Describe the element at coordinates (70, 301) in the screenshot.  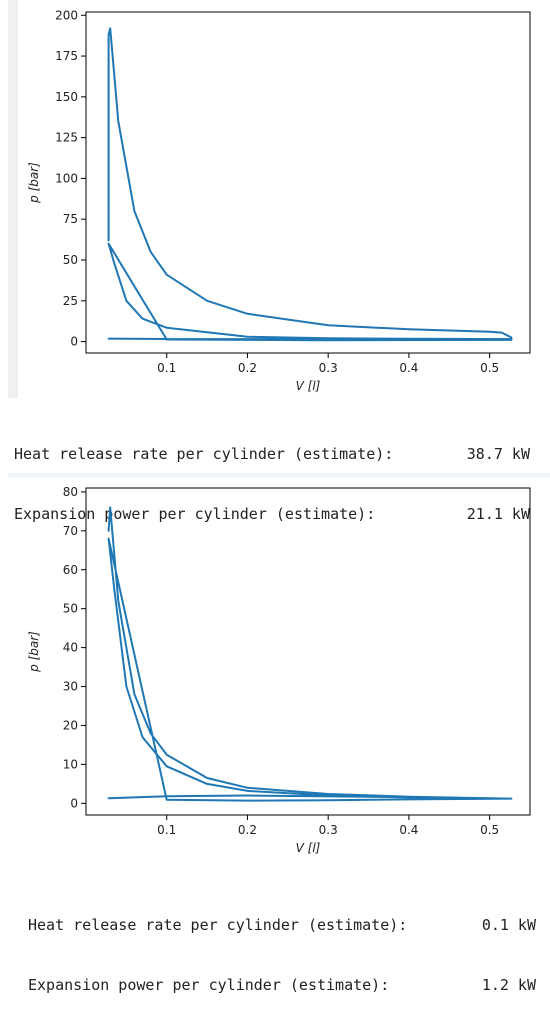
I see `y-tick-label: 25` at that location.